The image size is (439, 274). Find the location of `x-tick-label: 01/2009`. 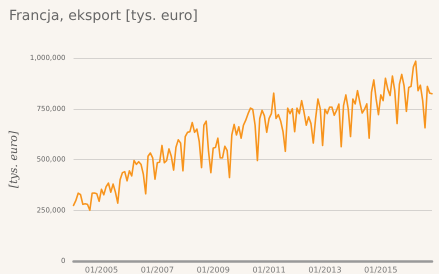

x-tick-label: 01/2009 is located at coordinates (213, 270).